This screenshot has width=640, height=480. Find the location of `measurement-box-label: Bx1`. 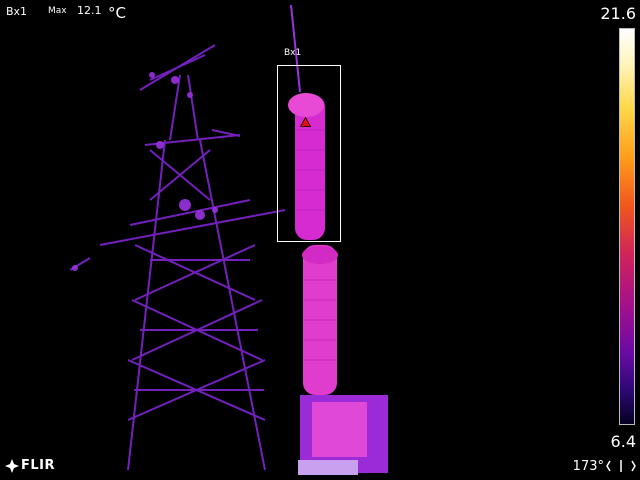

measurement-box-label: Bx1 is located at coordinates (293, 53).